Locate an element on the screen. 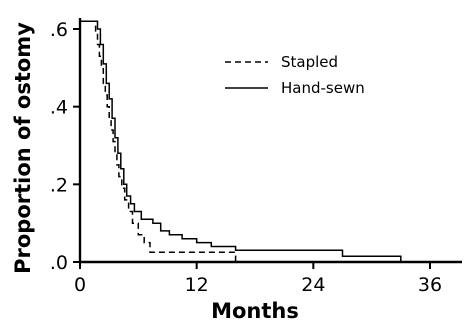 The image size is (464, 324). y-axis-title-group: Proportion of ostomy is located at coordinates (23, 148).